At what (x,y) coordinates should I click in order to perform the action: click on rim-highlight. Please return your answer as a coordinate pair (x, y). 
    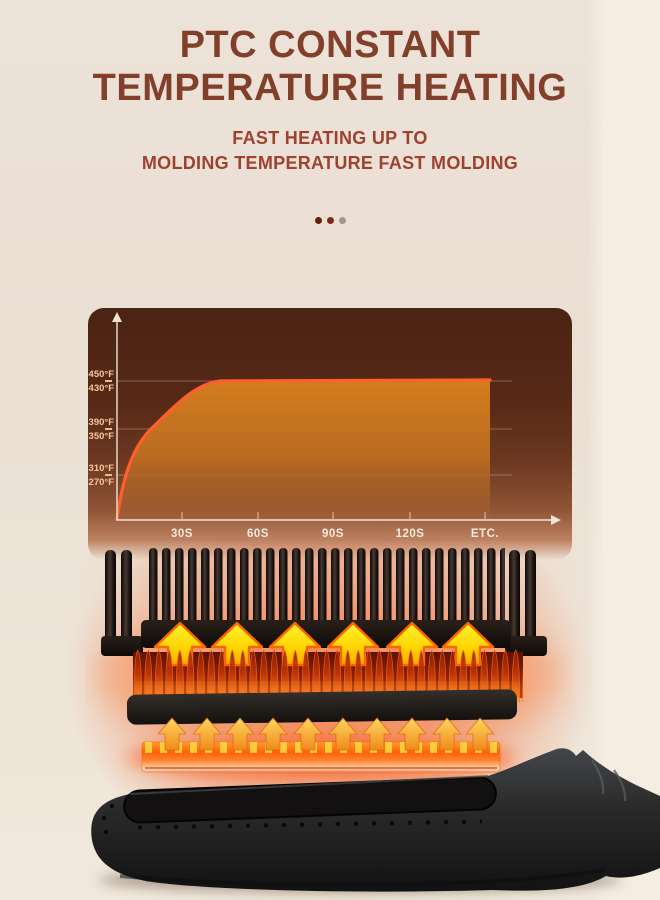
    Looking at the image, I should click on (309, 785).